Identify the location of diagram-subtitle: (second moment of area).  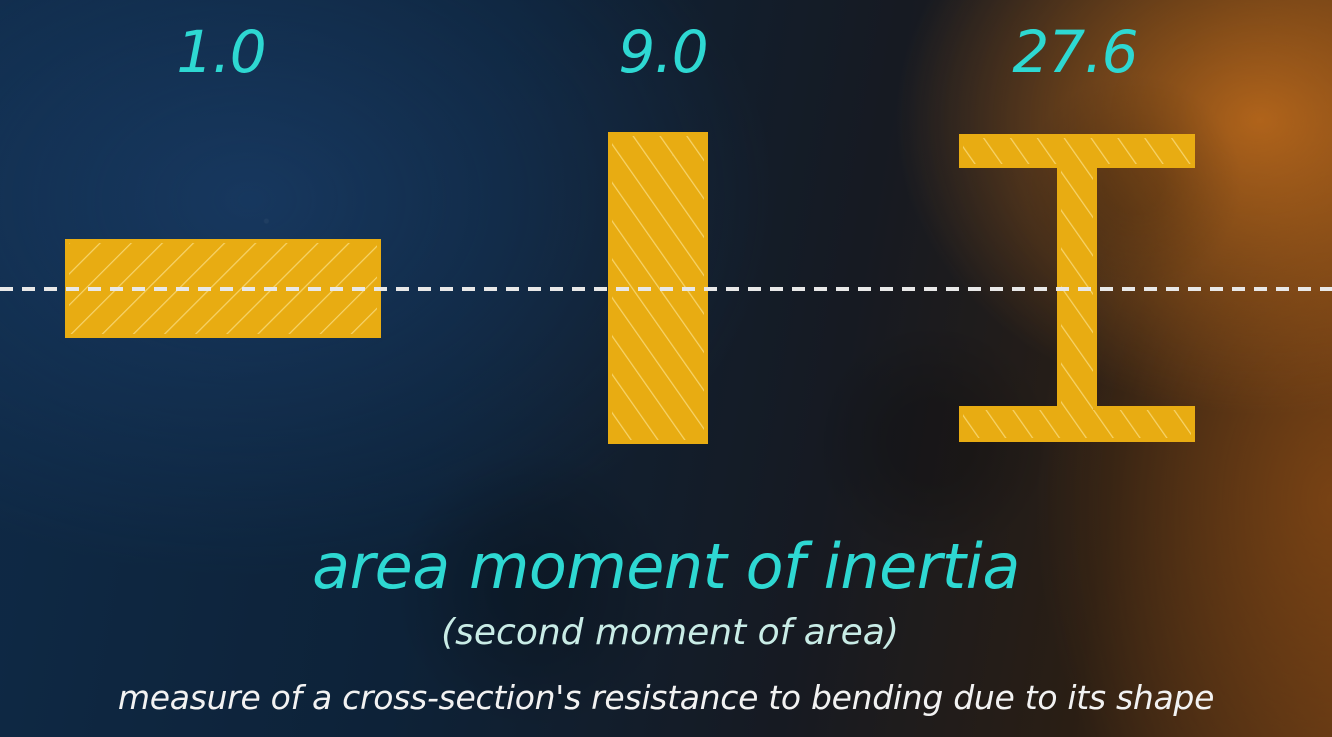
(670, 632).